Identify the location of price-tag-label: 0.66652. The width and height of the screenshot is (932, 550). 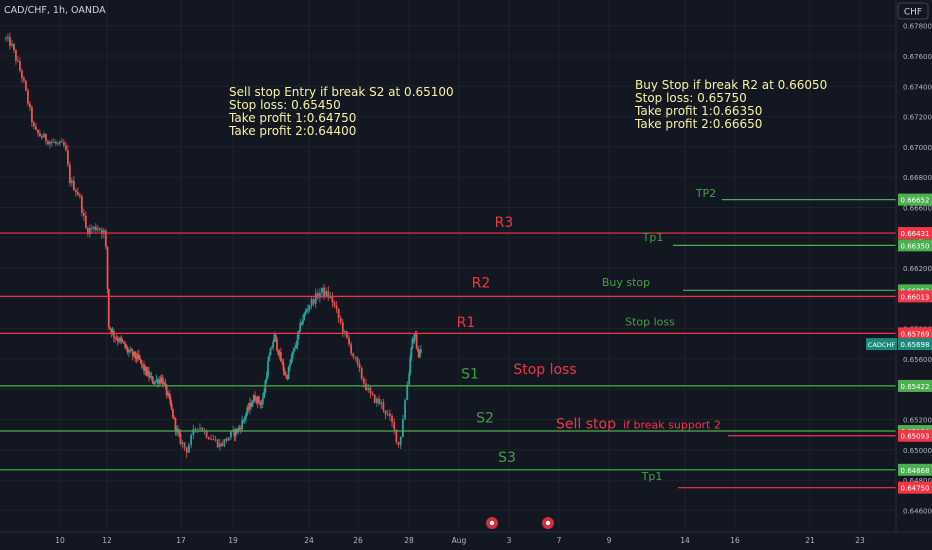
(915, 201).